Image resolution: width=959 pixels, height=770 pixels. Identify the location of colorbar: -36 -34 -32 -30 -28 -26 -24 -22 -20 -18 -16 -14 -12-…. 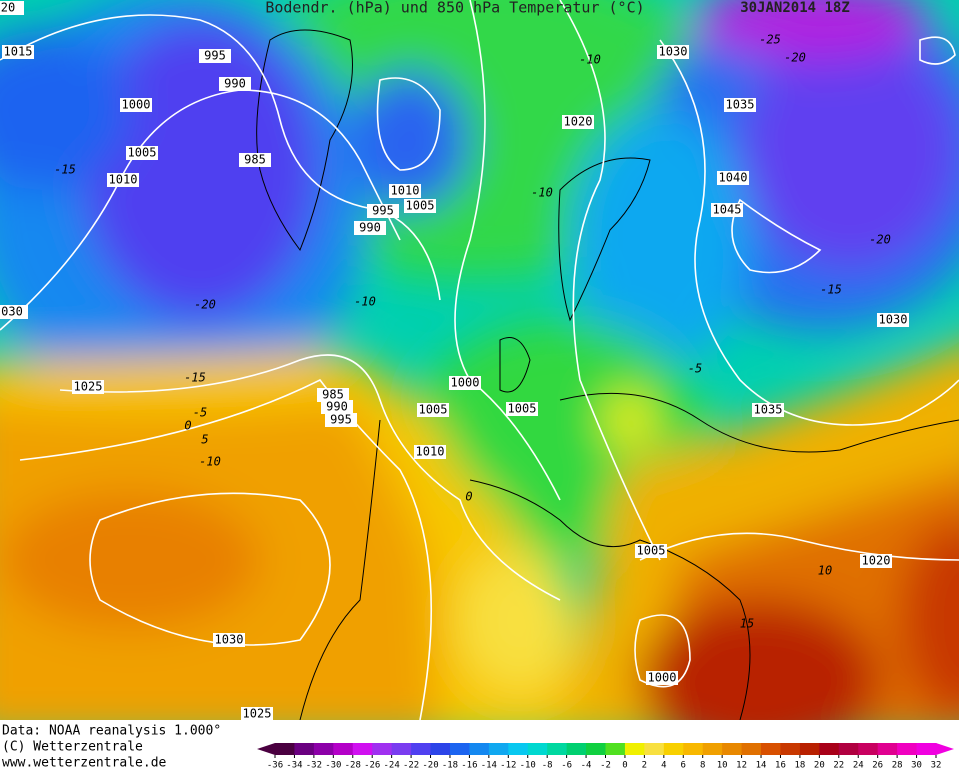
(605, 756).